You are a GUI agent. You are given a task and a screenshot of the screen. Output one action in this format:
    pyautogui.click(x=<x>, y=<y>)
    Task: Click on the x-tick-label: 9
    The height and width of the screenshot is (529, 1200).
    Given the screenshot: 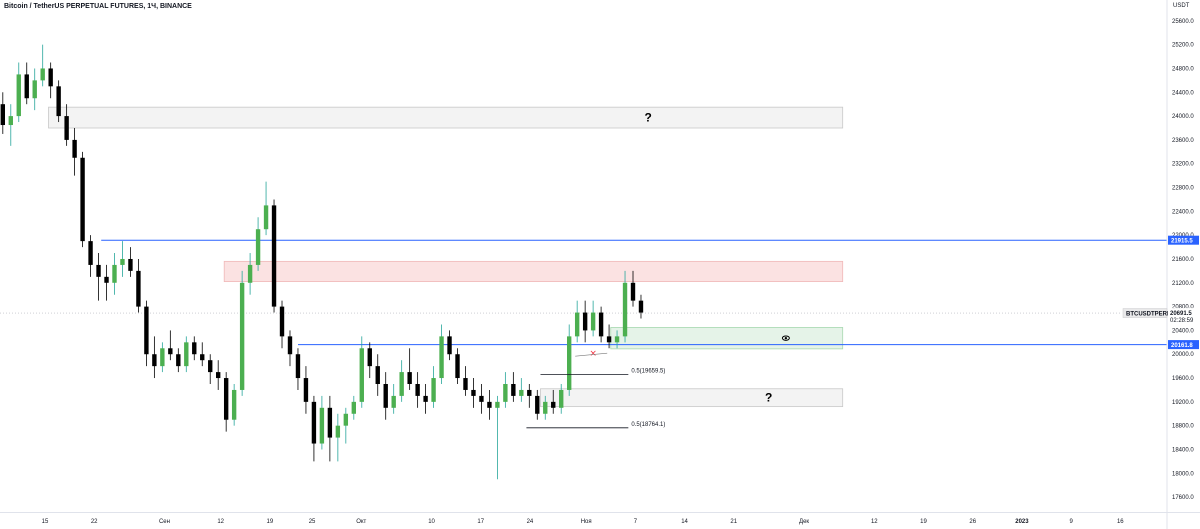 What is the action you would take?
    pyautogui.click(x=1071, y=522)
    